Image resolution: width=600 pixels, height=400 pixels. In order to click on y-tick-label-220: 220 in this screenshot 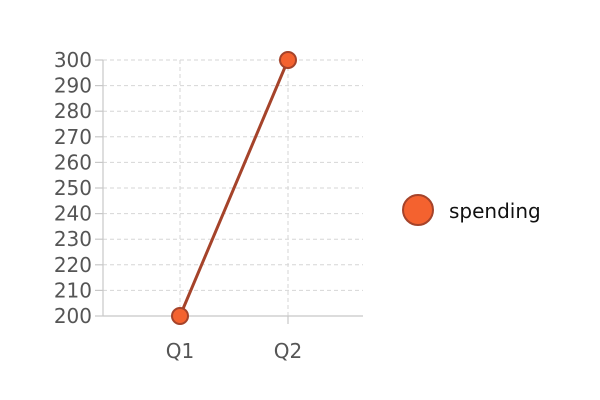, I will do `click(73, 265)`.